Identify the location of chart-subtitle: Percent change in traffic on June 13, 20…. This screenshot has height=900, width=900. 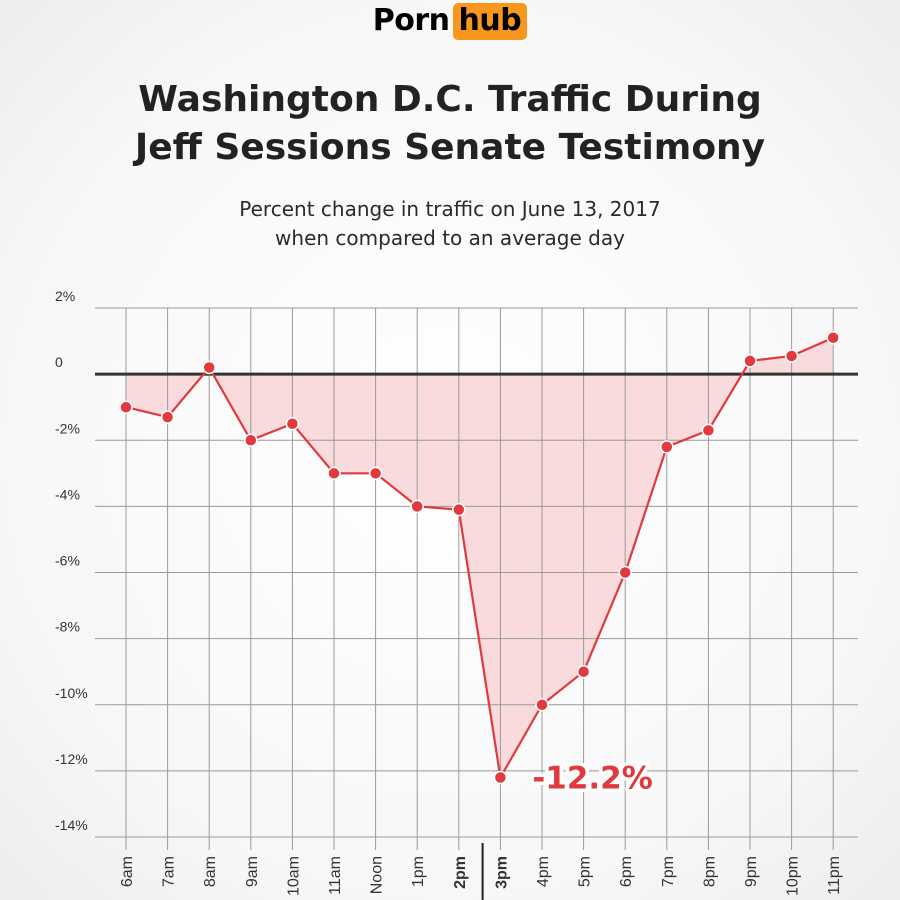
(450, 224).